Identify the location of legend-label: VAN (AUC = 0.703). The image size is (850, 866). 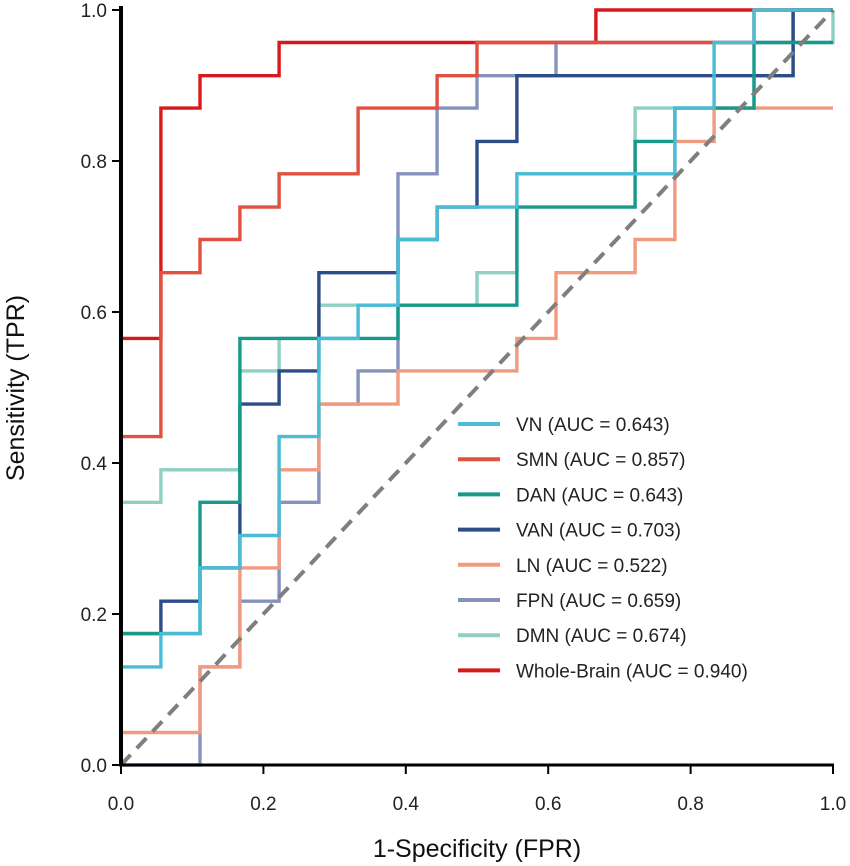
(598, 531).